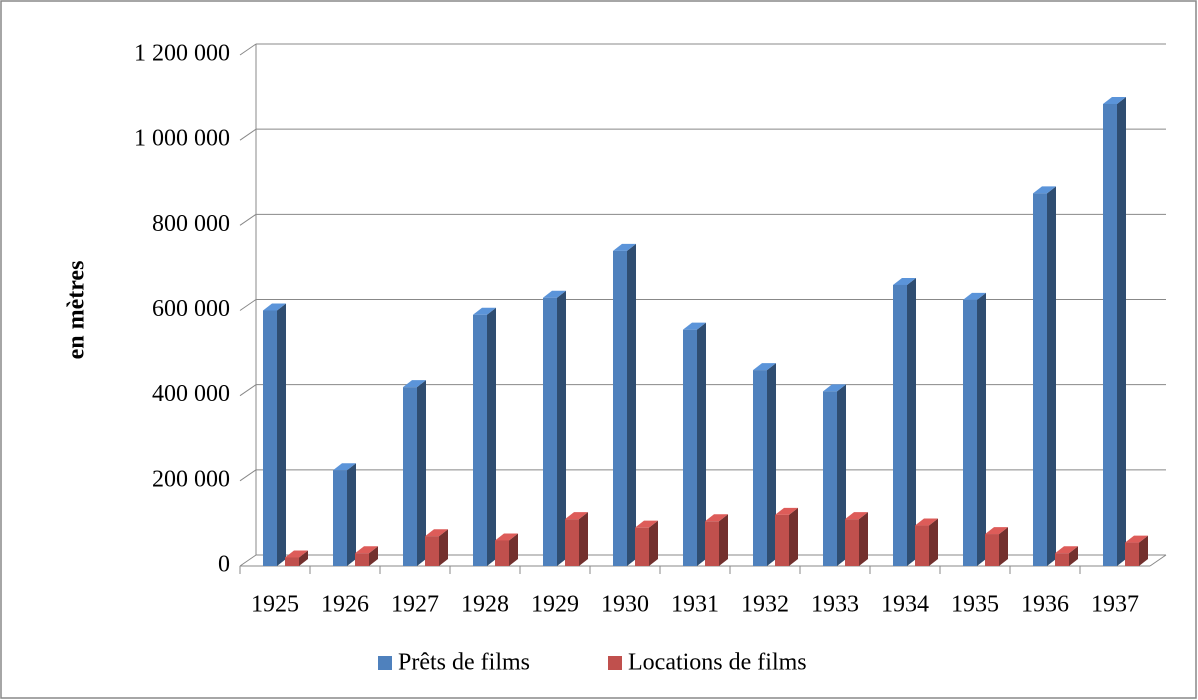  Describe the element at coordinates (485, 605) in the screenshot. I see `x-tick-label: 1928` at that location.